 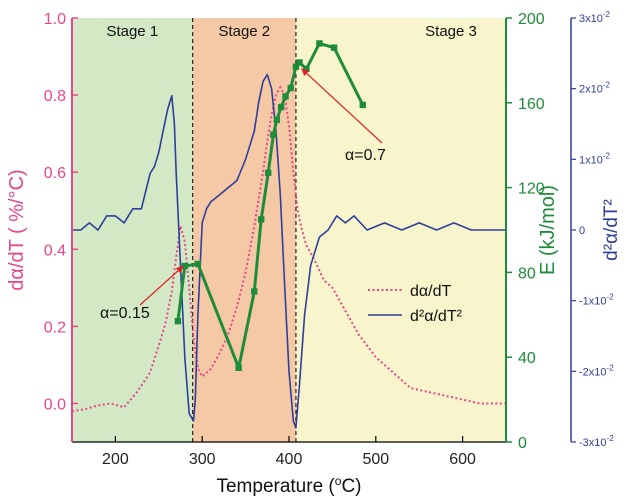 What do you see at coordinates (436, 316) in the screenshot?
I see `legend-label-2: d²α/dT²` at bounding box center [436, 316].